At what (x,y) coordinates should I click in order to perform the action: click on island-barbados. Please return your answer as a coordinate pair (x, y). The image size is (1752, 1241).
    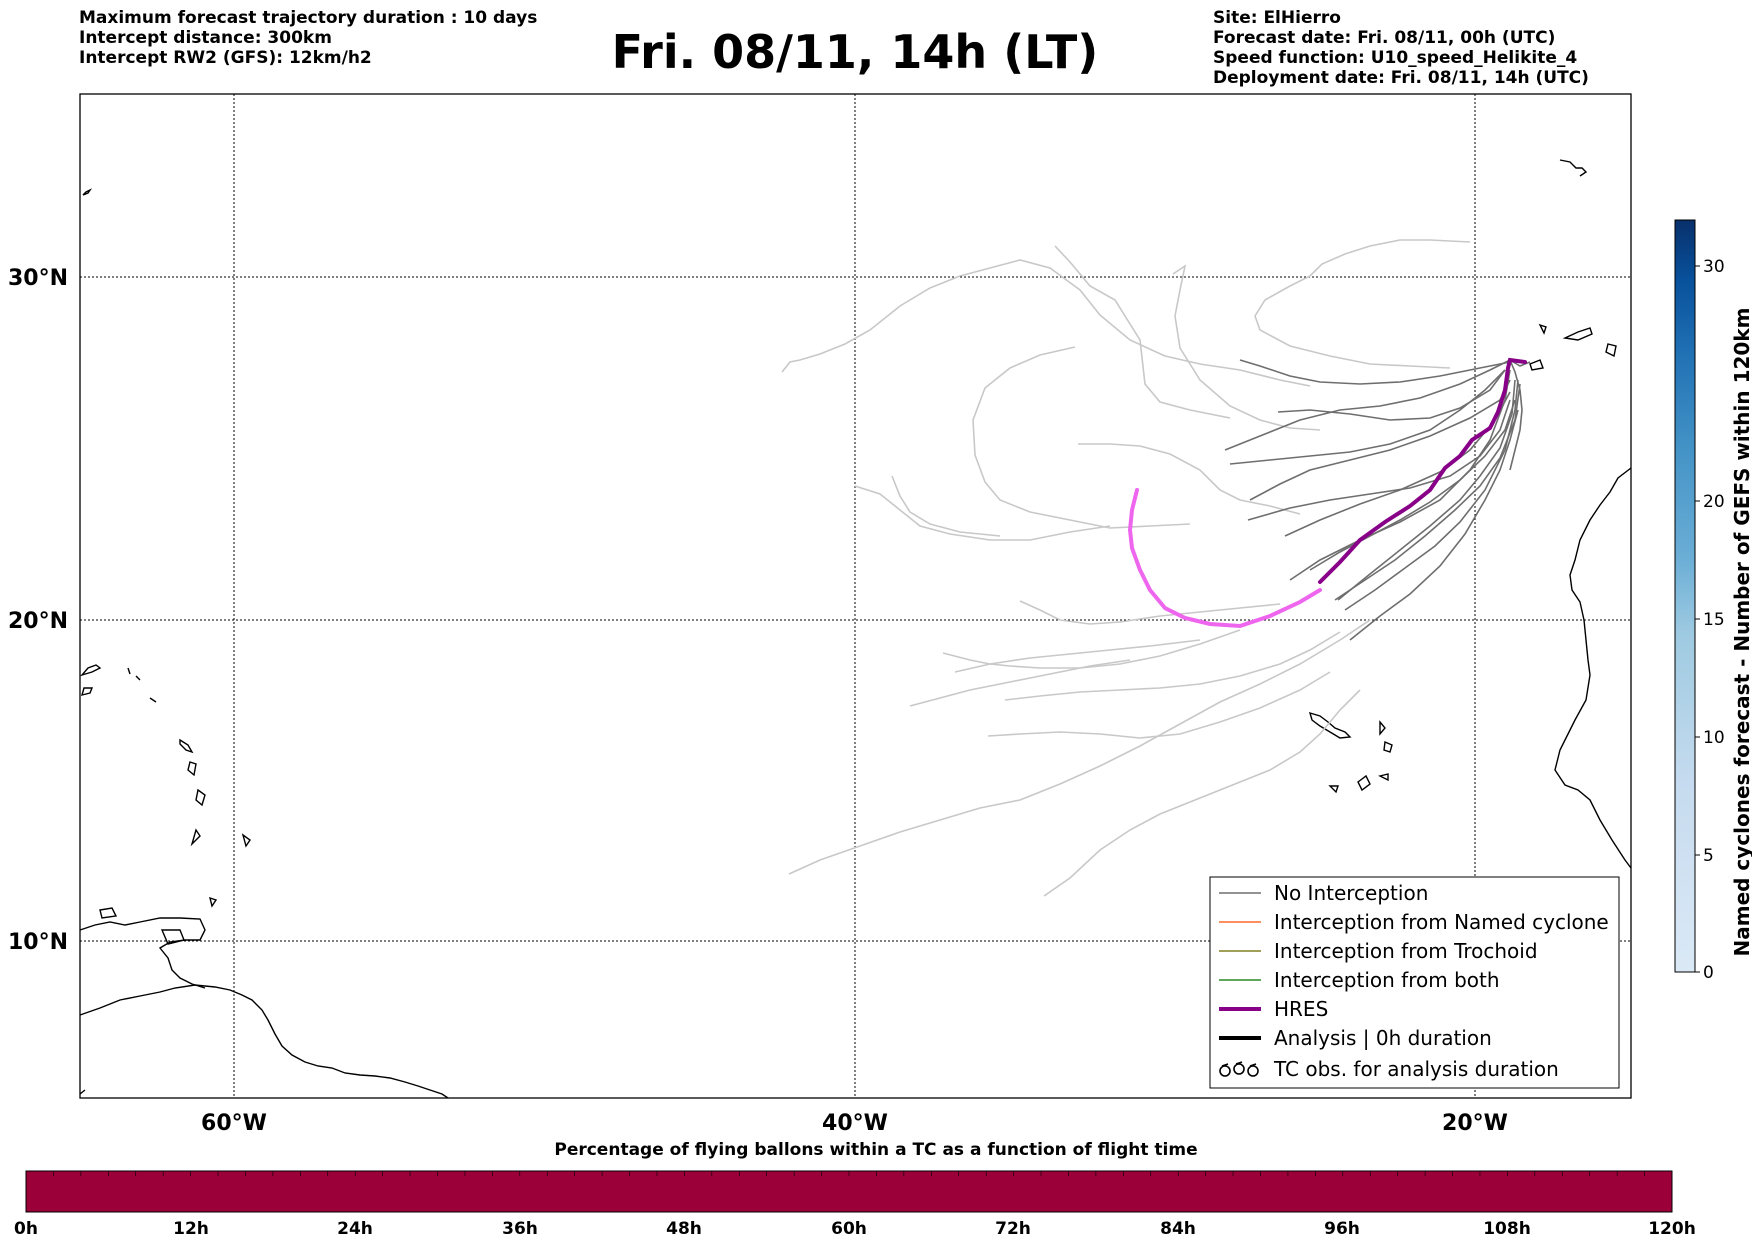
    Looking at the image, I should click on (246, 840).